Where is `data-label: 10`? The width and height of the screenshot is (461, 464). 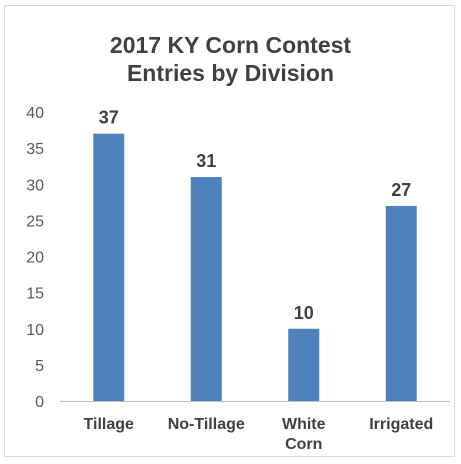
data-label: 10 is located at coordinates (304, 313).